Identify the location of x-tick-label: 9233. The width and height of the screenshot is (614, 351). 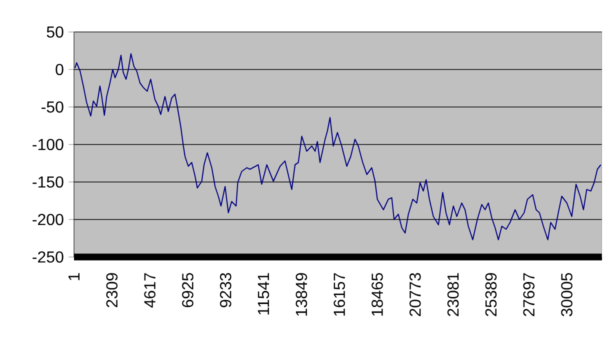
(226, 290).